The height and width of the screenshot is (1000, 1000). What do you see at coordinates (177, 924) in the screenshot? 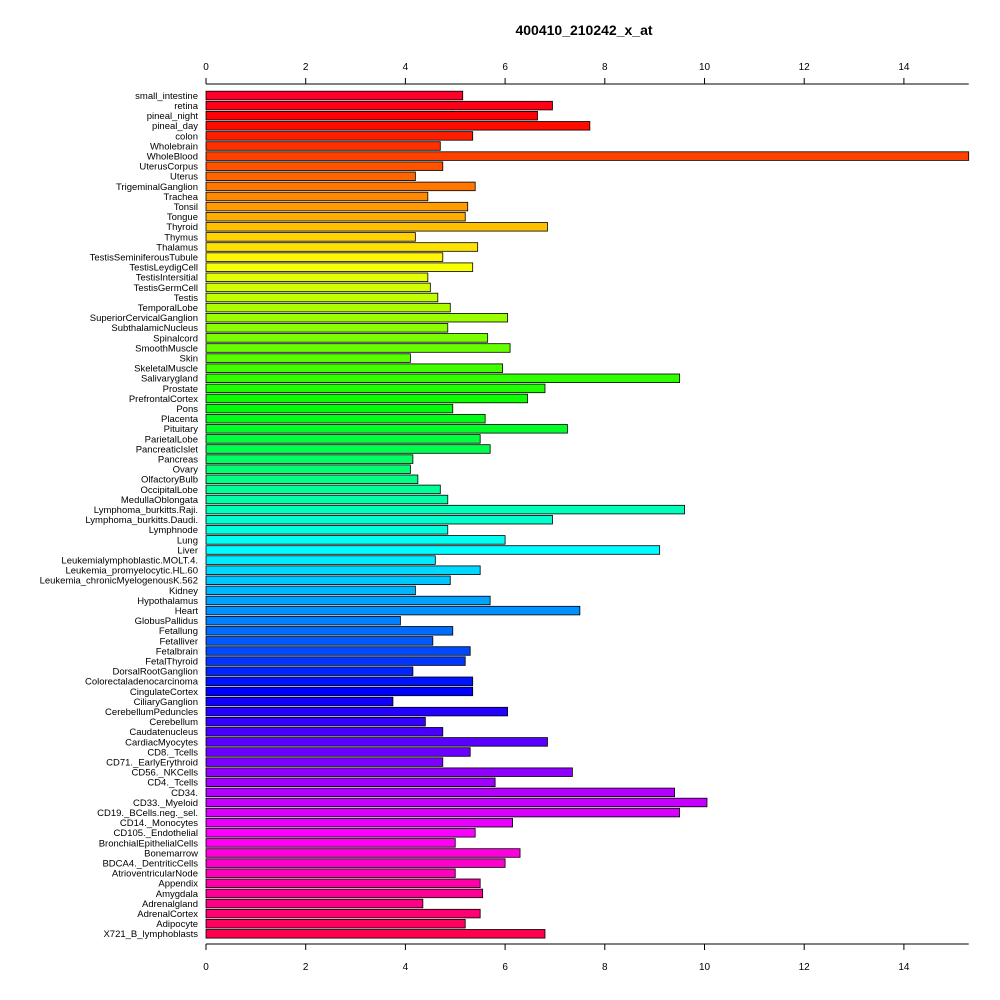
I see `category-label: Adipocyte` at bounding box center [177, 924].